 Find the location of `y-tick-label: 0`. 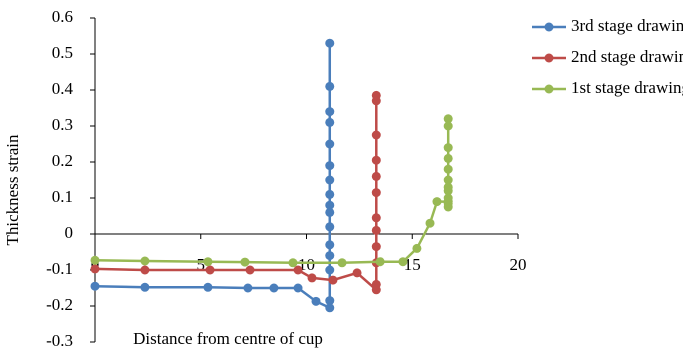

y-tick-label: 0 is located at coordinates (69, 232).